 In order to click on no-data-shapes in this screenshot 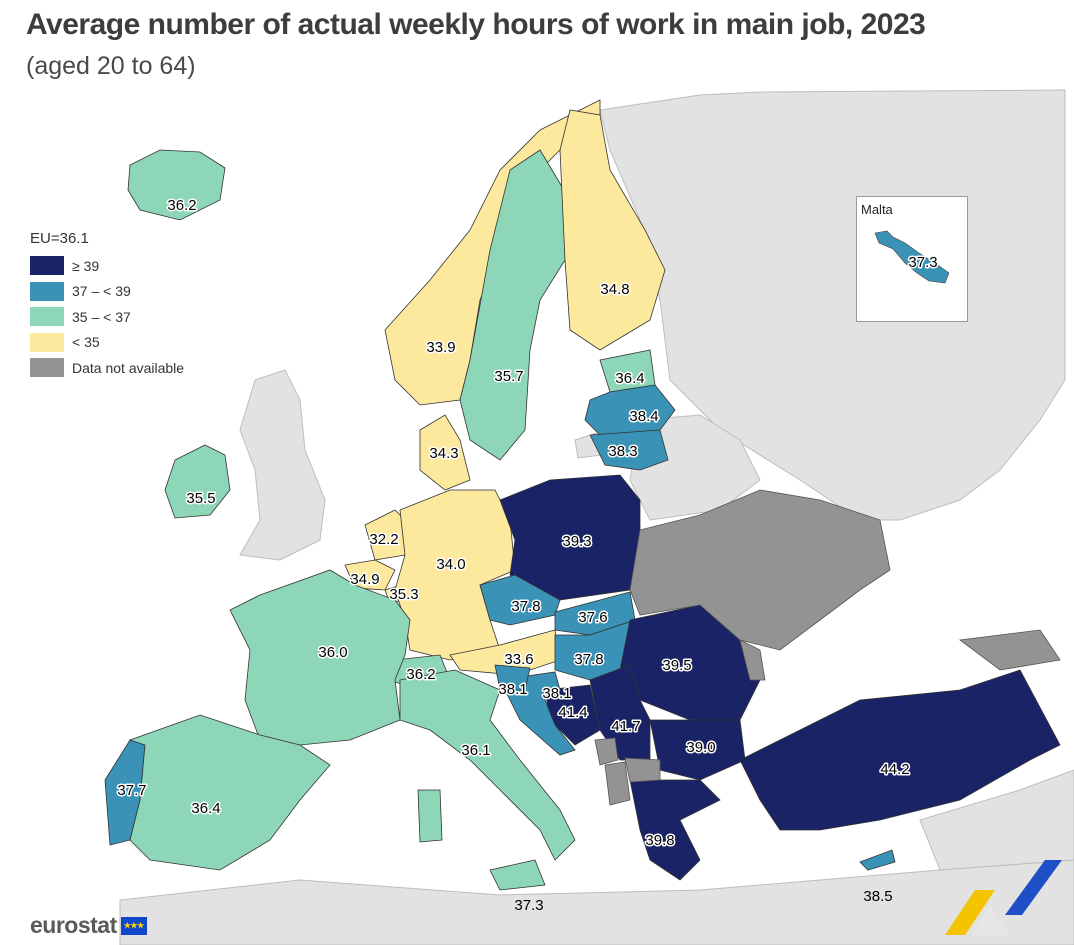, I will do `click(827, 647)`.